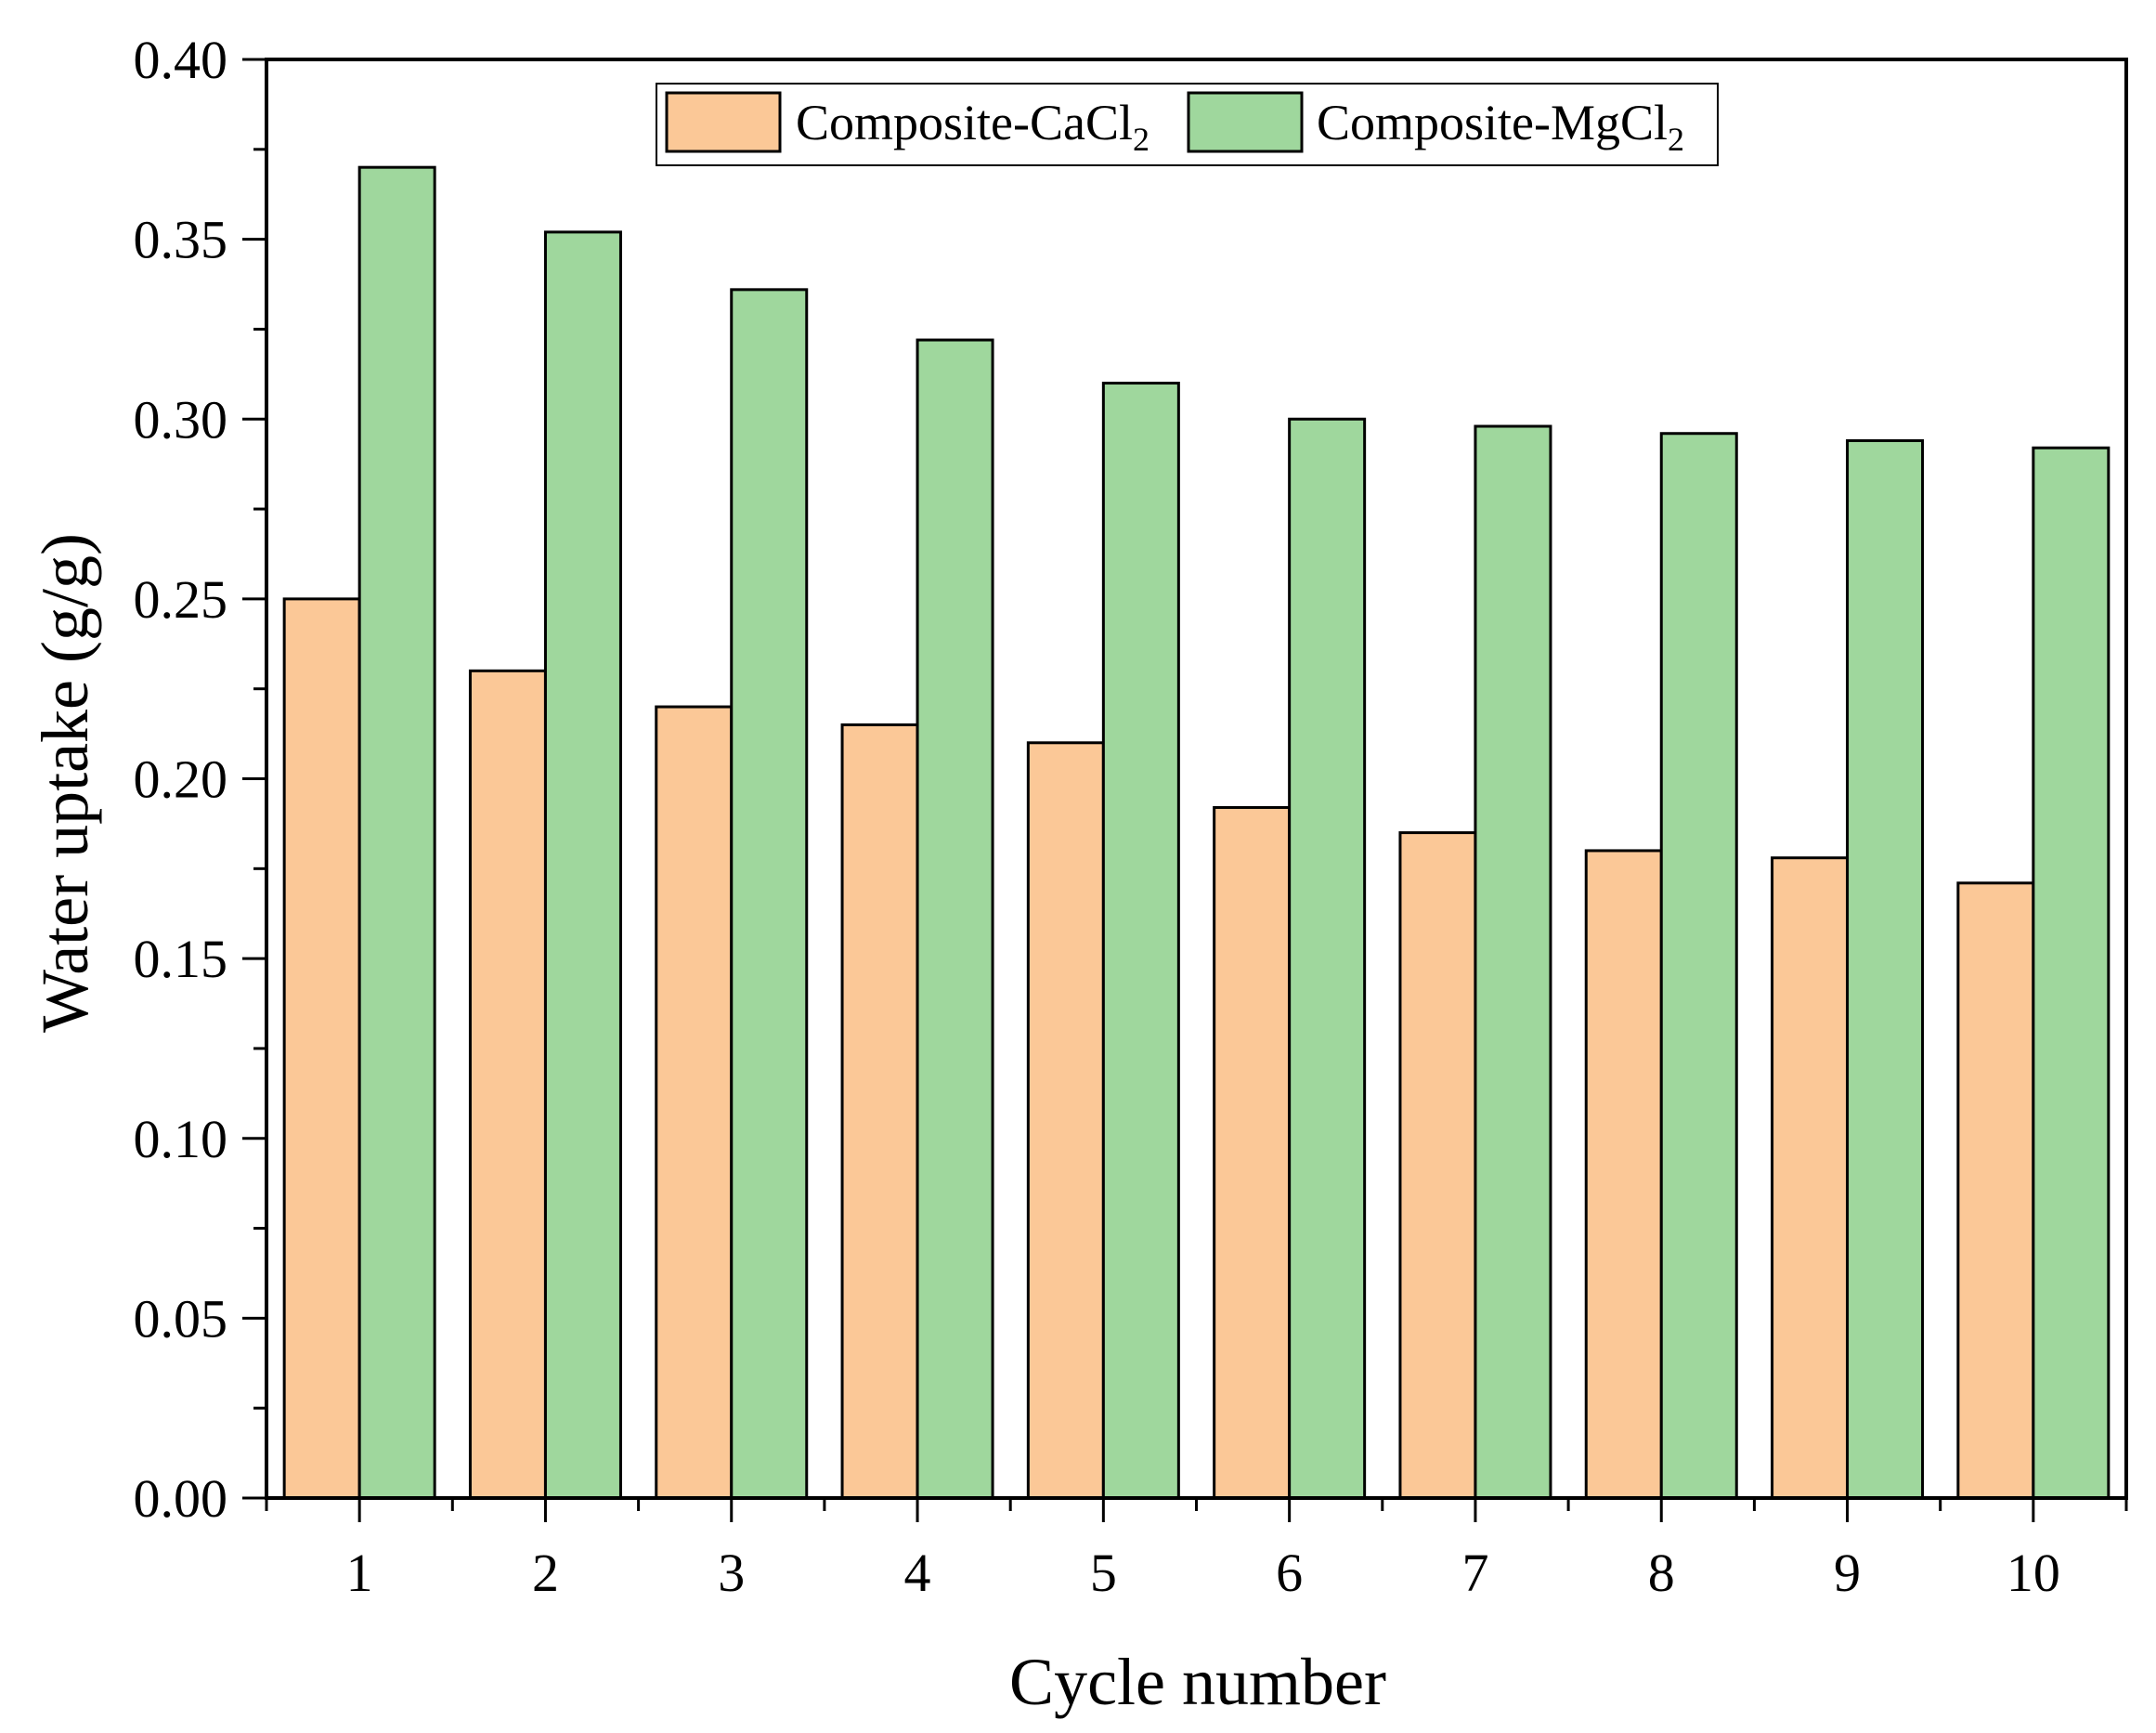 This screenshot has height=1733, width=2156. What do you see at coordinates (359, 1573) in the screenshot?
I see `x-tick-label: 1` at bounding box center [359, 1573].